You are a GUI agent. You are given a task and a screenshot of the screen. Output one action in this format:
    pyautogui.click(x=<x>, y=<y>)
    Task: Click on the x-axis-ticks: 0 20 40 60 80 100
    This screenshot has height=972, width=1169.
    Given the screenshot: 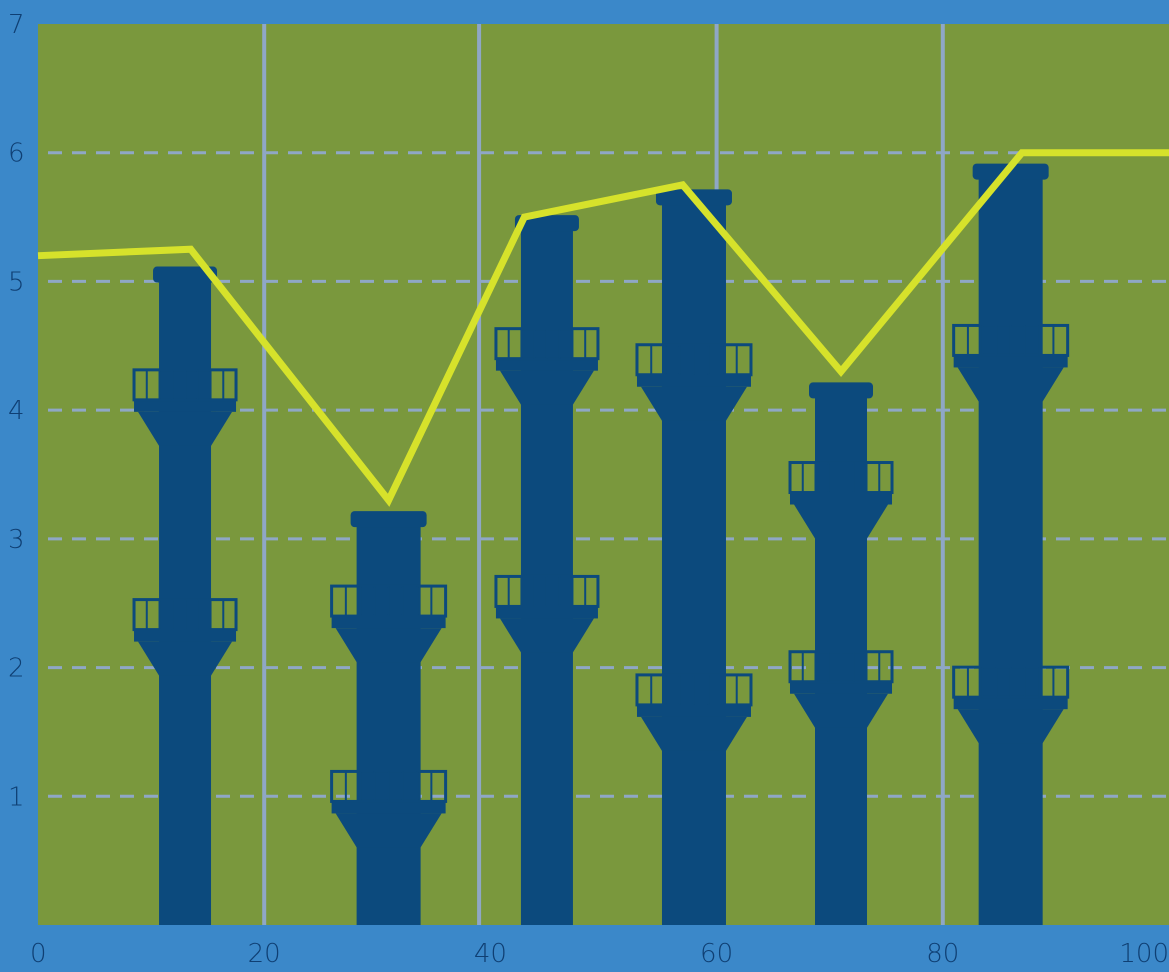 What is the action you would take?
    pyautogui.click(x=599, y=954)
    